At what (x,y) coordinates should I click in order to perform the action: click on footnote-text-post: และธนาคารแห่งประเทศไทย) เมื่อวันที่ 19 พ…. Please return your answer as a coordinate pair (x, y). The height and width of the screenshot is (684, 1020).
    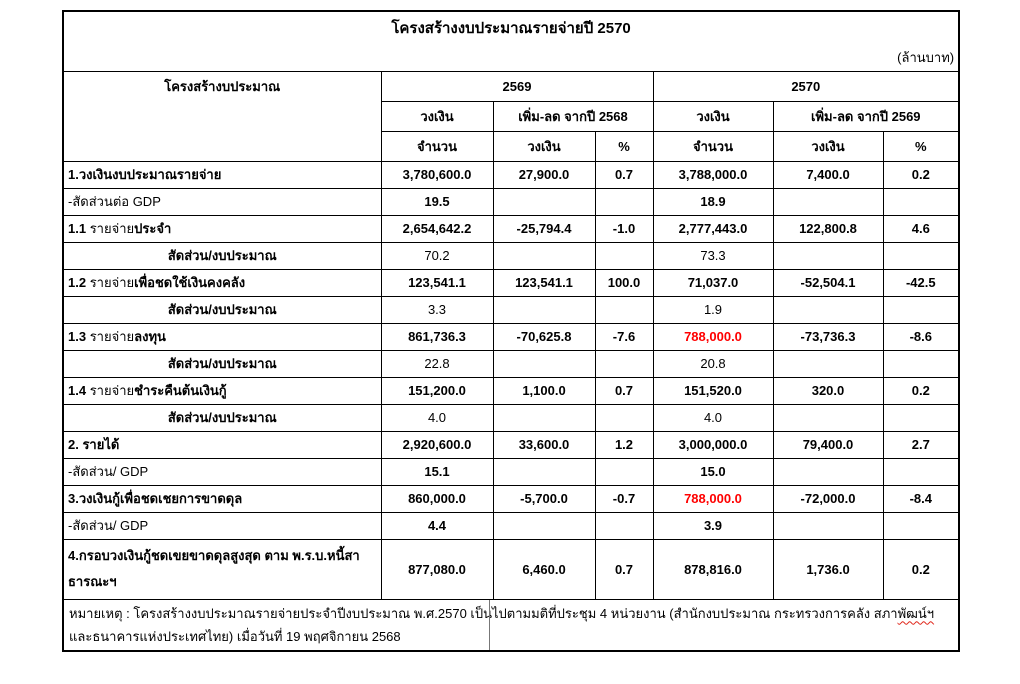
    Looking at the image, I should click on (235, 636).